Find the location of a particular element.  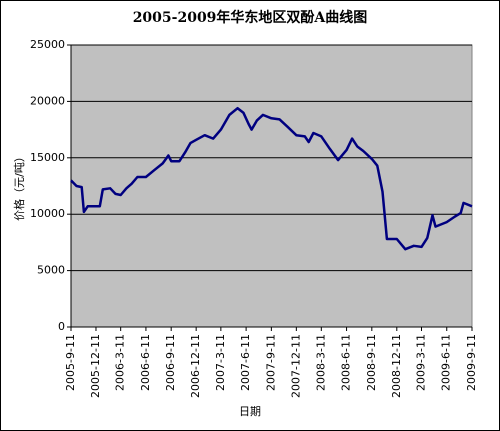

x-tick-label: 2005-9-11 is located at coordinates (70, 362).